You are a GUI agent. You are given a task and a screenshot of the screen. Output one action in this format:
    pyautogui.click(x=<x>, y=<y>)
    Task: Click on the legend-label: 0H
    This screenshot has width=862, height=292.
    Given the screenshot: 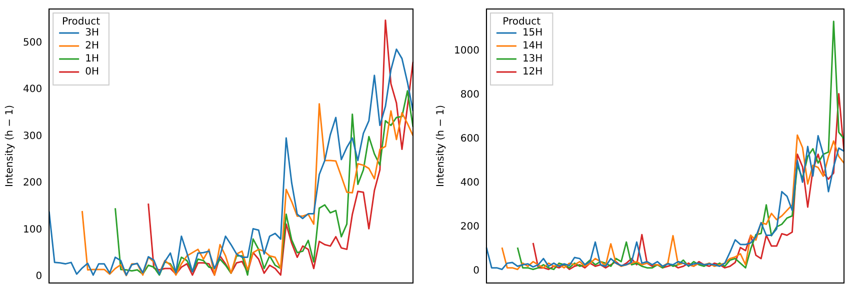 What is the action you would take?
    pyautogui.click(x=92, y=72)
    